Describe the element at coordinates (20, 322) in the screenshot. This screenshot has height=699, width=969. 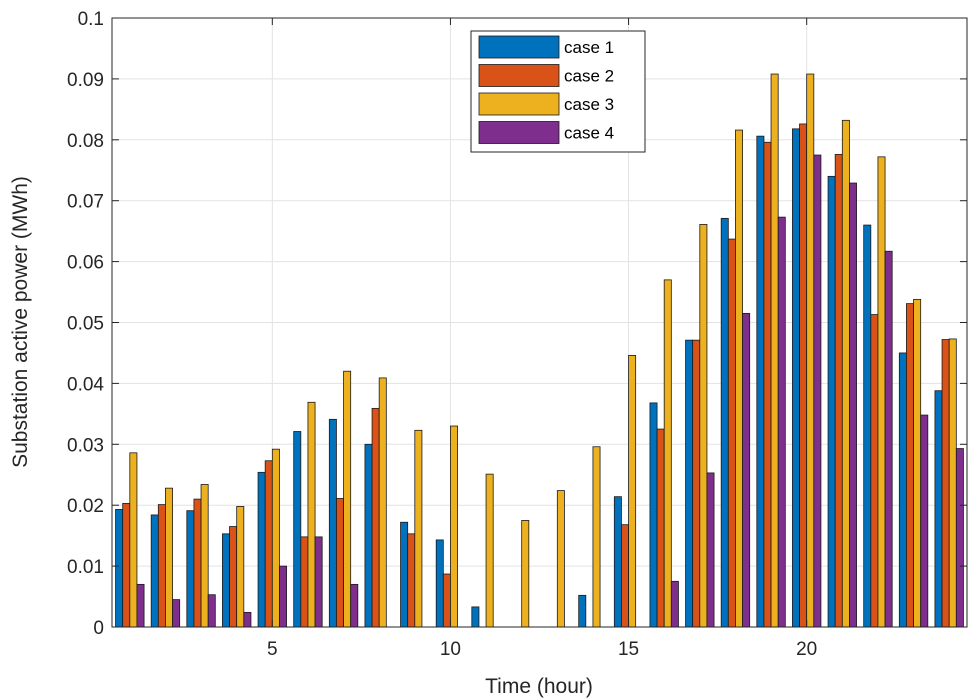
I see `y-axis-label: Substation active power (MWh)` at that location.